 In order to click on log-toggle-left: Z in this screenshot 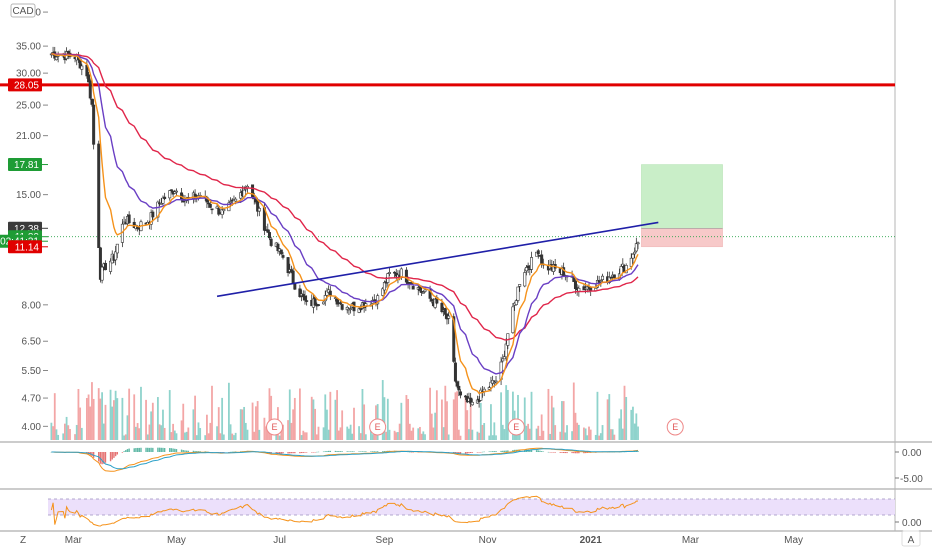, I will do `click(23, 540)`.